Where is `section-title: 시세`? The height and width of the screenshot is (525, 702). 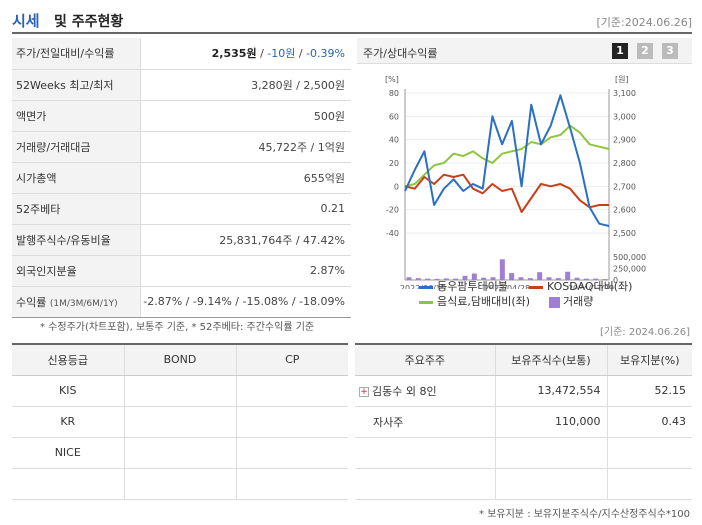
section-title: 시세 is located at coordinates (26, 21).